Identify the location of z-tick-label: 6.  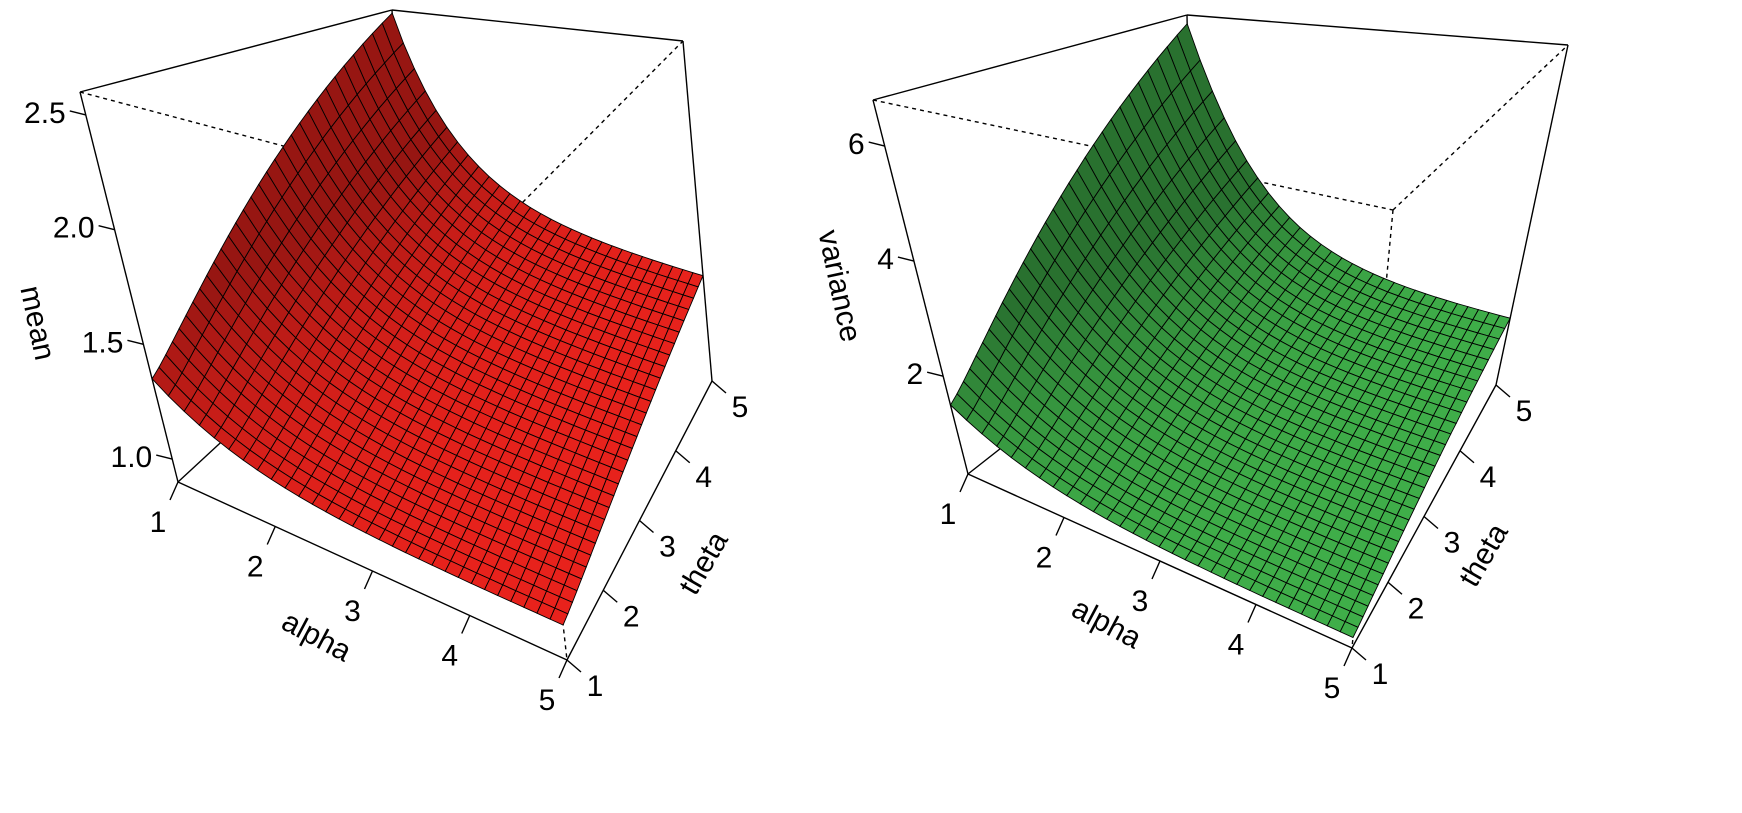
(856, 144).